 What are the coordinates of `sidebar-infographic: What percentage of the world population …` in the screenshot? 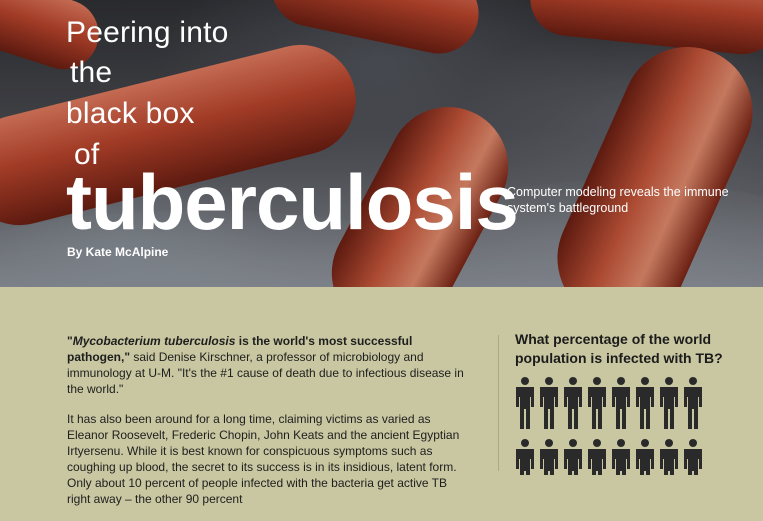 It's located at (630, 402).